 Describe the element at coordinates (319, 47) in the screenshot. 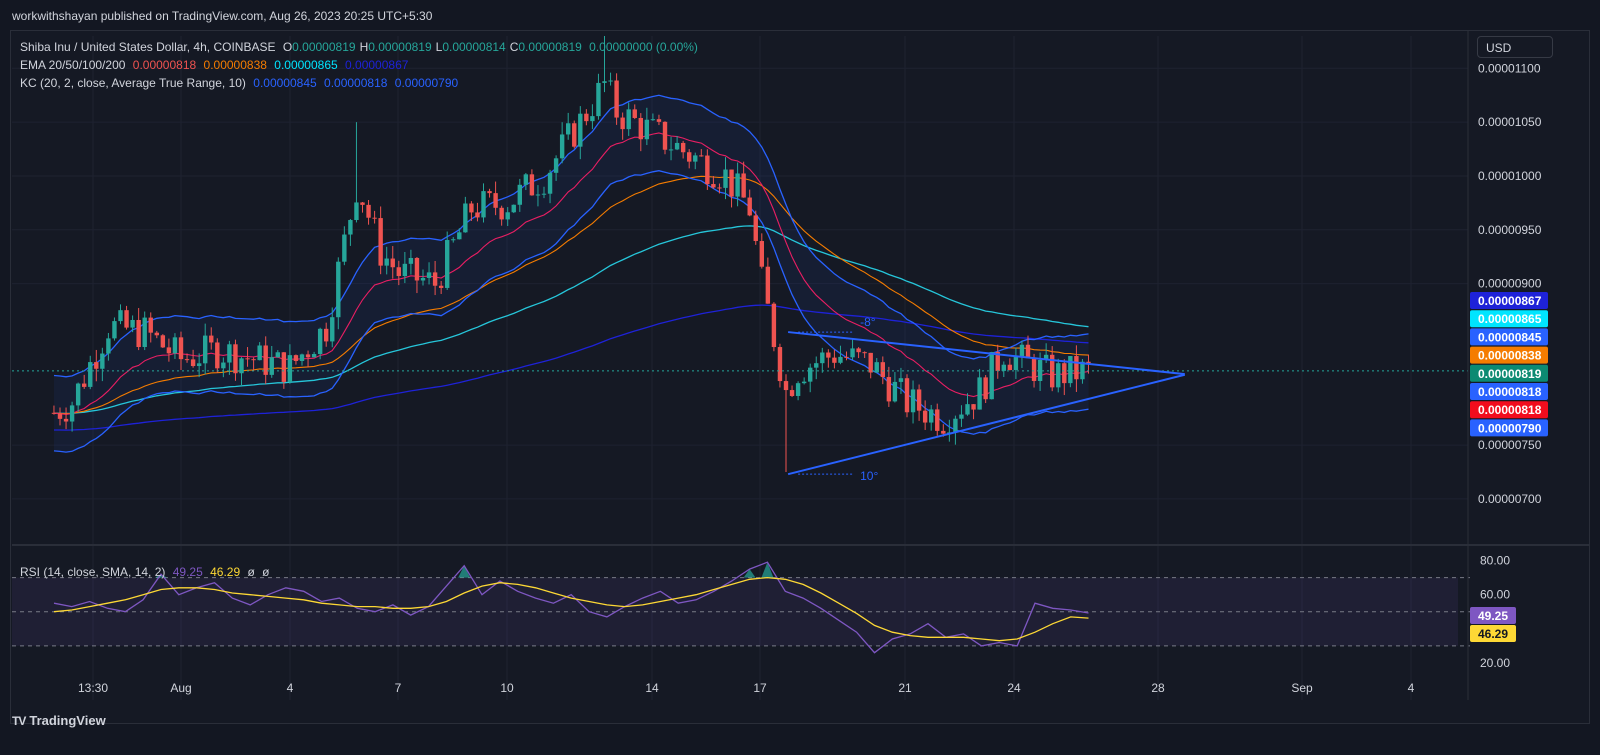

I see `ohlc-o: O0.00000819` at that location.